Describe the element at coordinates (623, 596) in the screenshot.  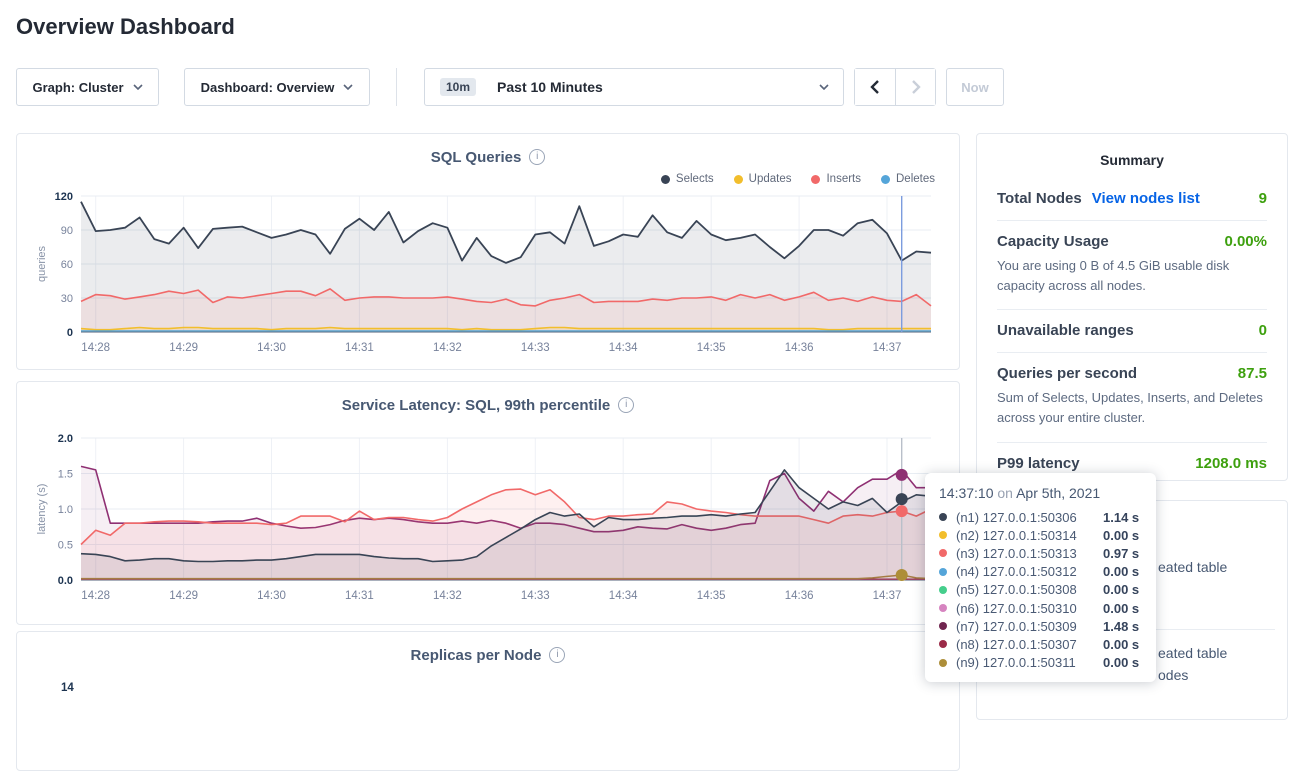
I see `svg-text: 14:34` at that location.